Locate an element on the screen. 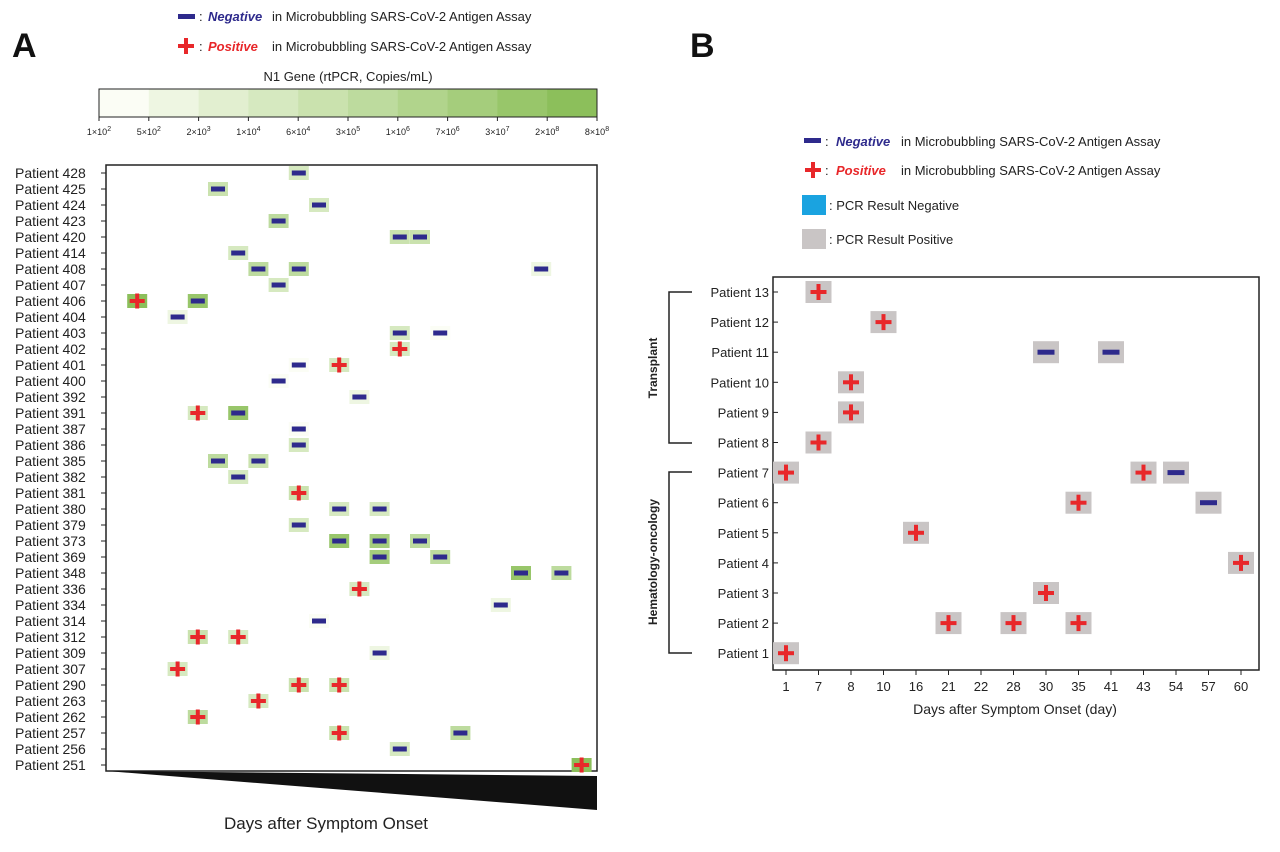 Image resolution: width=1280 pixels, height=852 pixels. legend-b-negative-label: Negative is located at coordinates (863, 141).